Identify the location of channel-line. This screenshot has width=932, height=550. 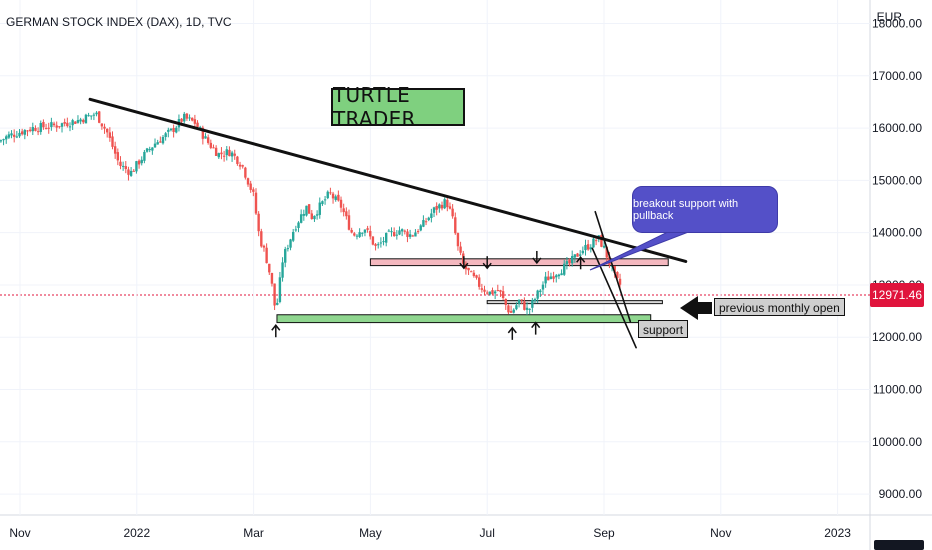
(613, 266).